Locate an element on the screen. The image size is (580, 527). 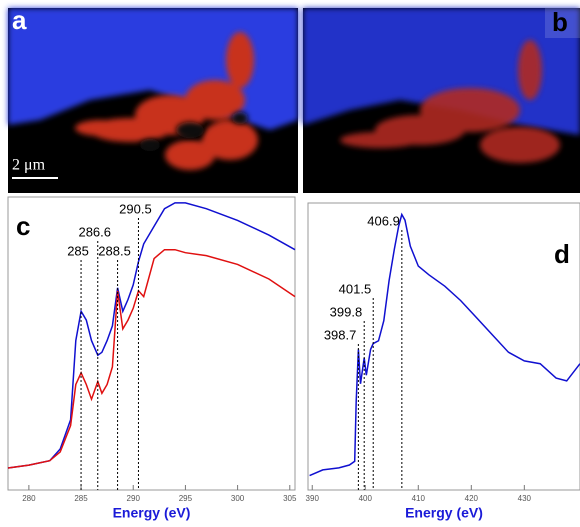
x-tick-label: 280 is located at coordinates (29, 498).